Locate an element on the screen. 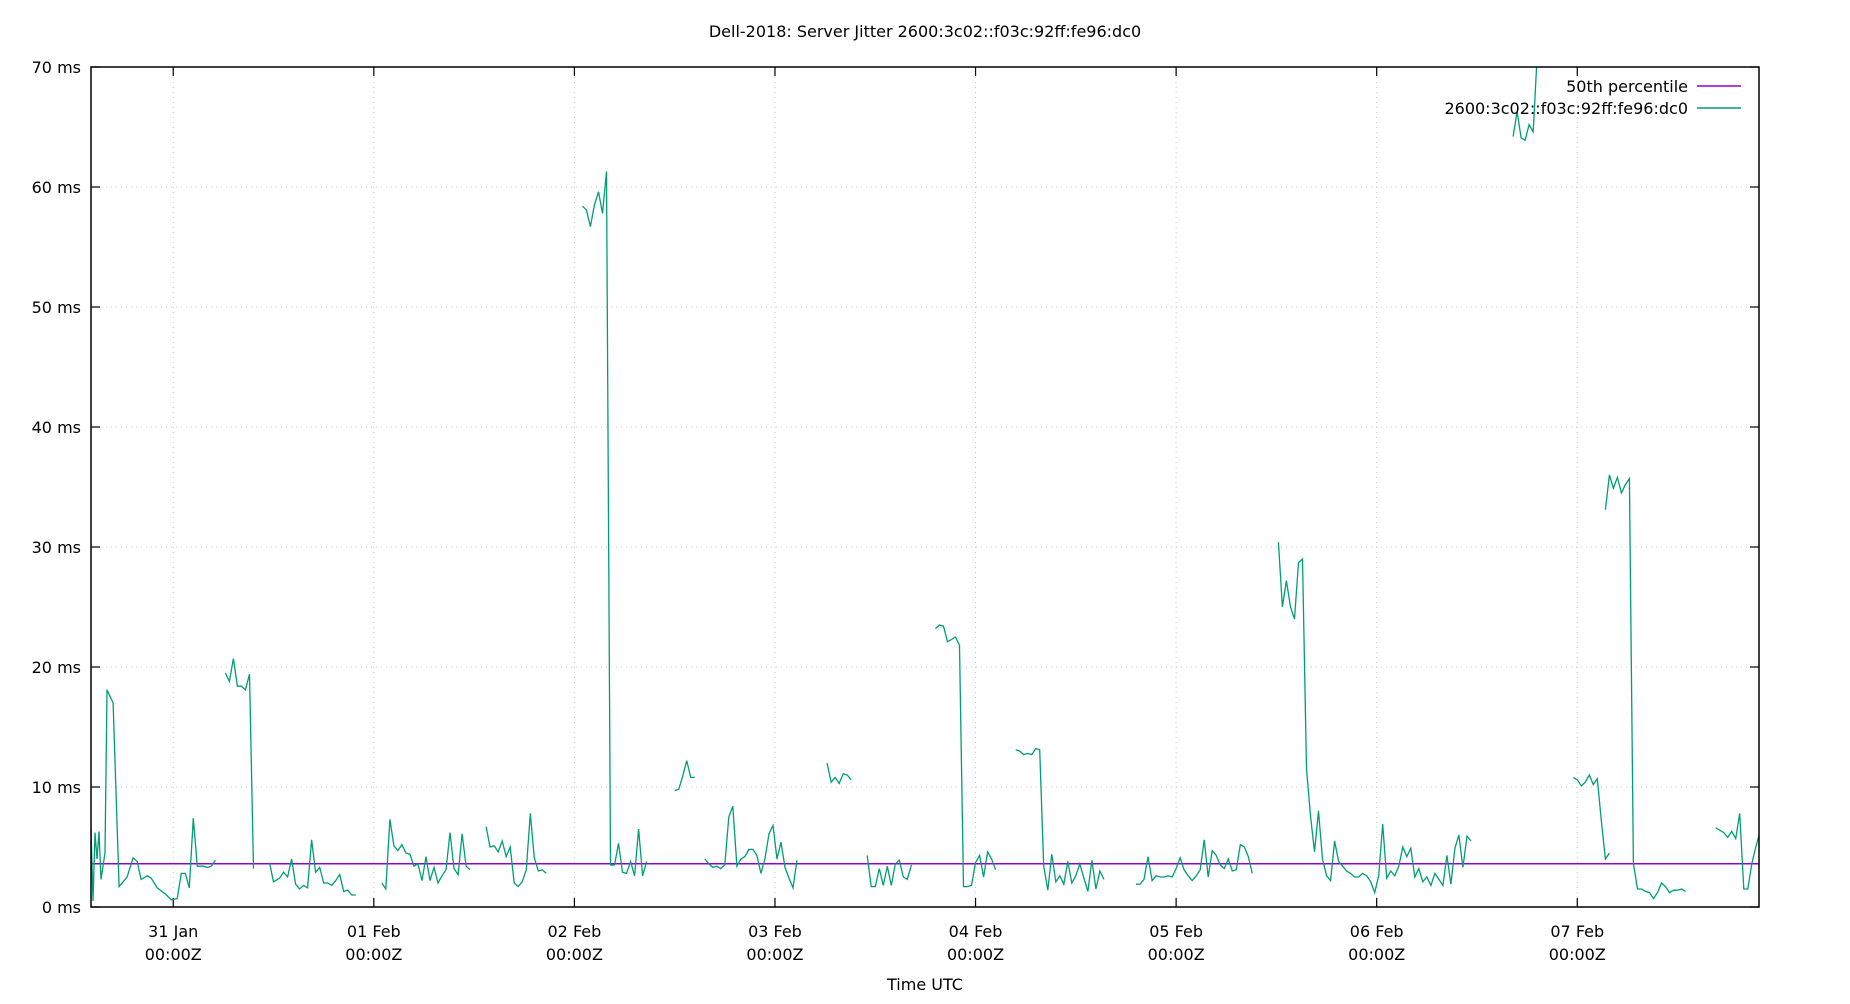  x-tick-label-date: 02 Feb is located at coordinates (575, 931).